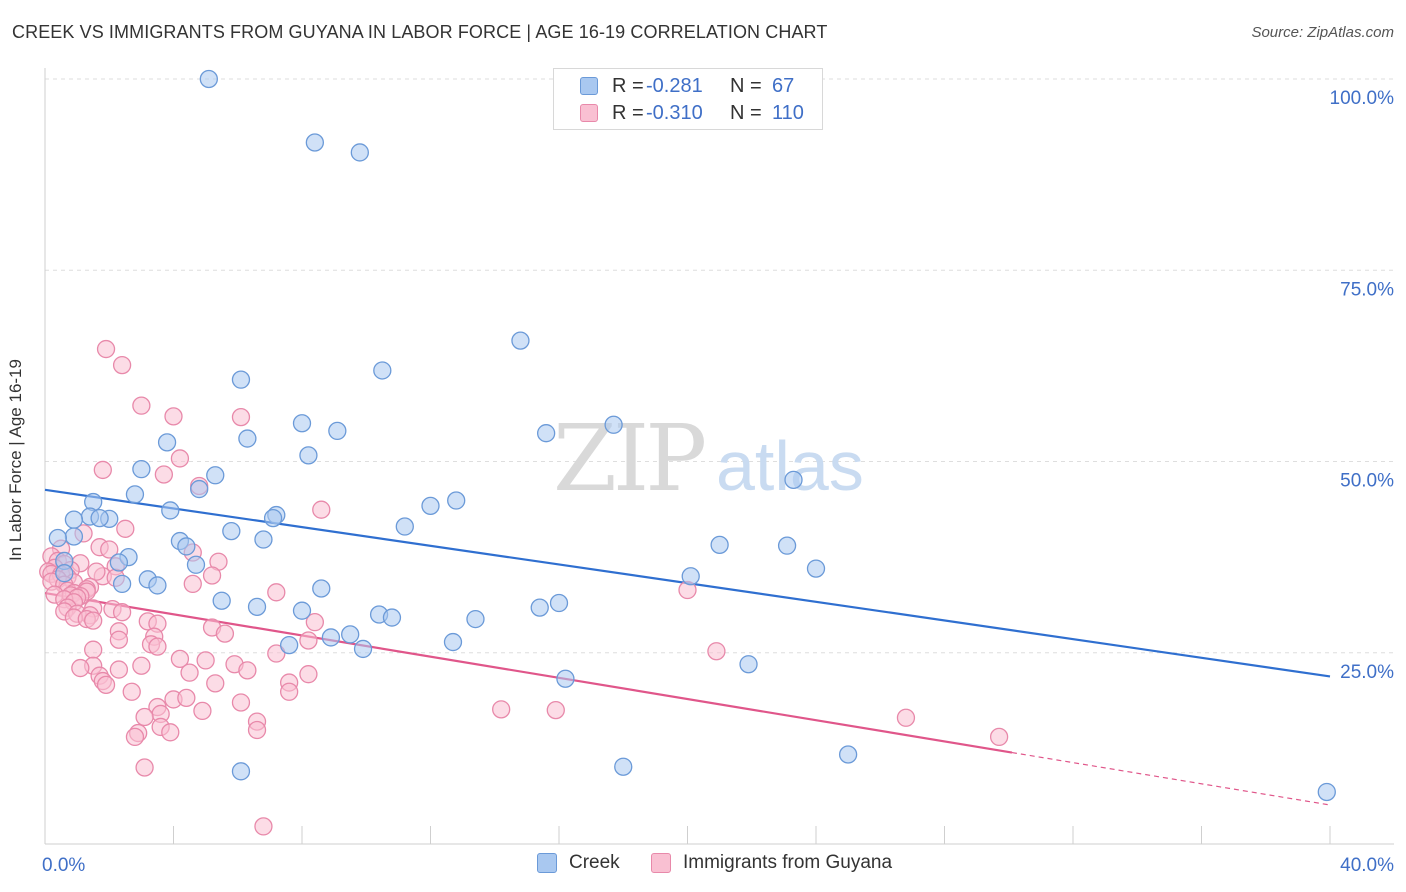 The width and height of the screenshot is (1406, 892). What do you see at coordinates (1367, 289) in the screenshot?
I see `y-tick-label: 75.0%` at bounding box center [1367, 289].